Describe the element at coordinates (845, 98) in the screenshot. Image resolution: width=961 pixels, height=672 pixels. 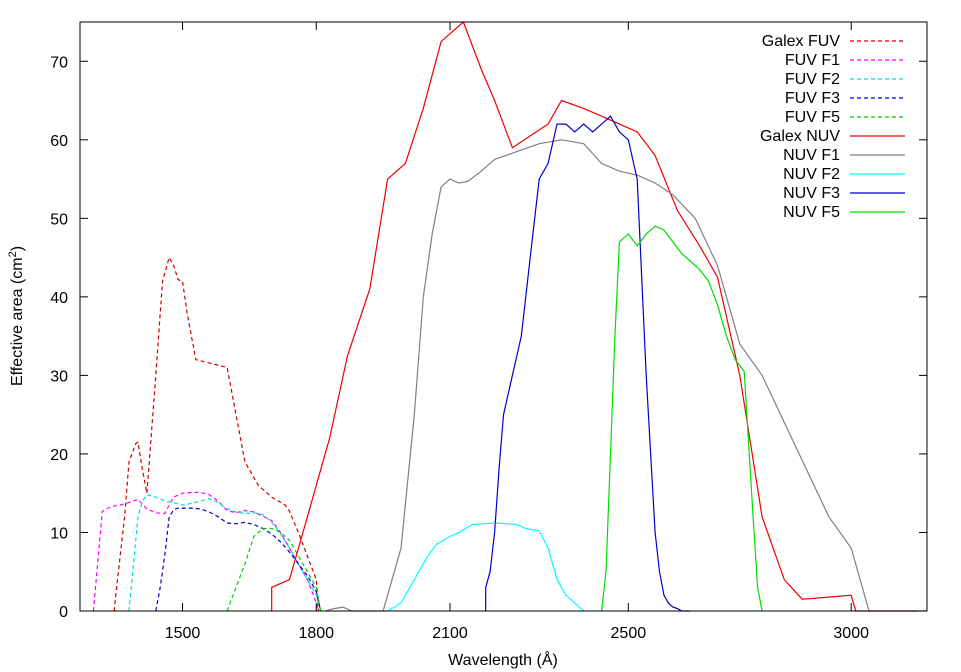
I see `legend-entry-fuv-f3: FUV F3` at that location.